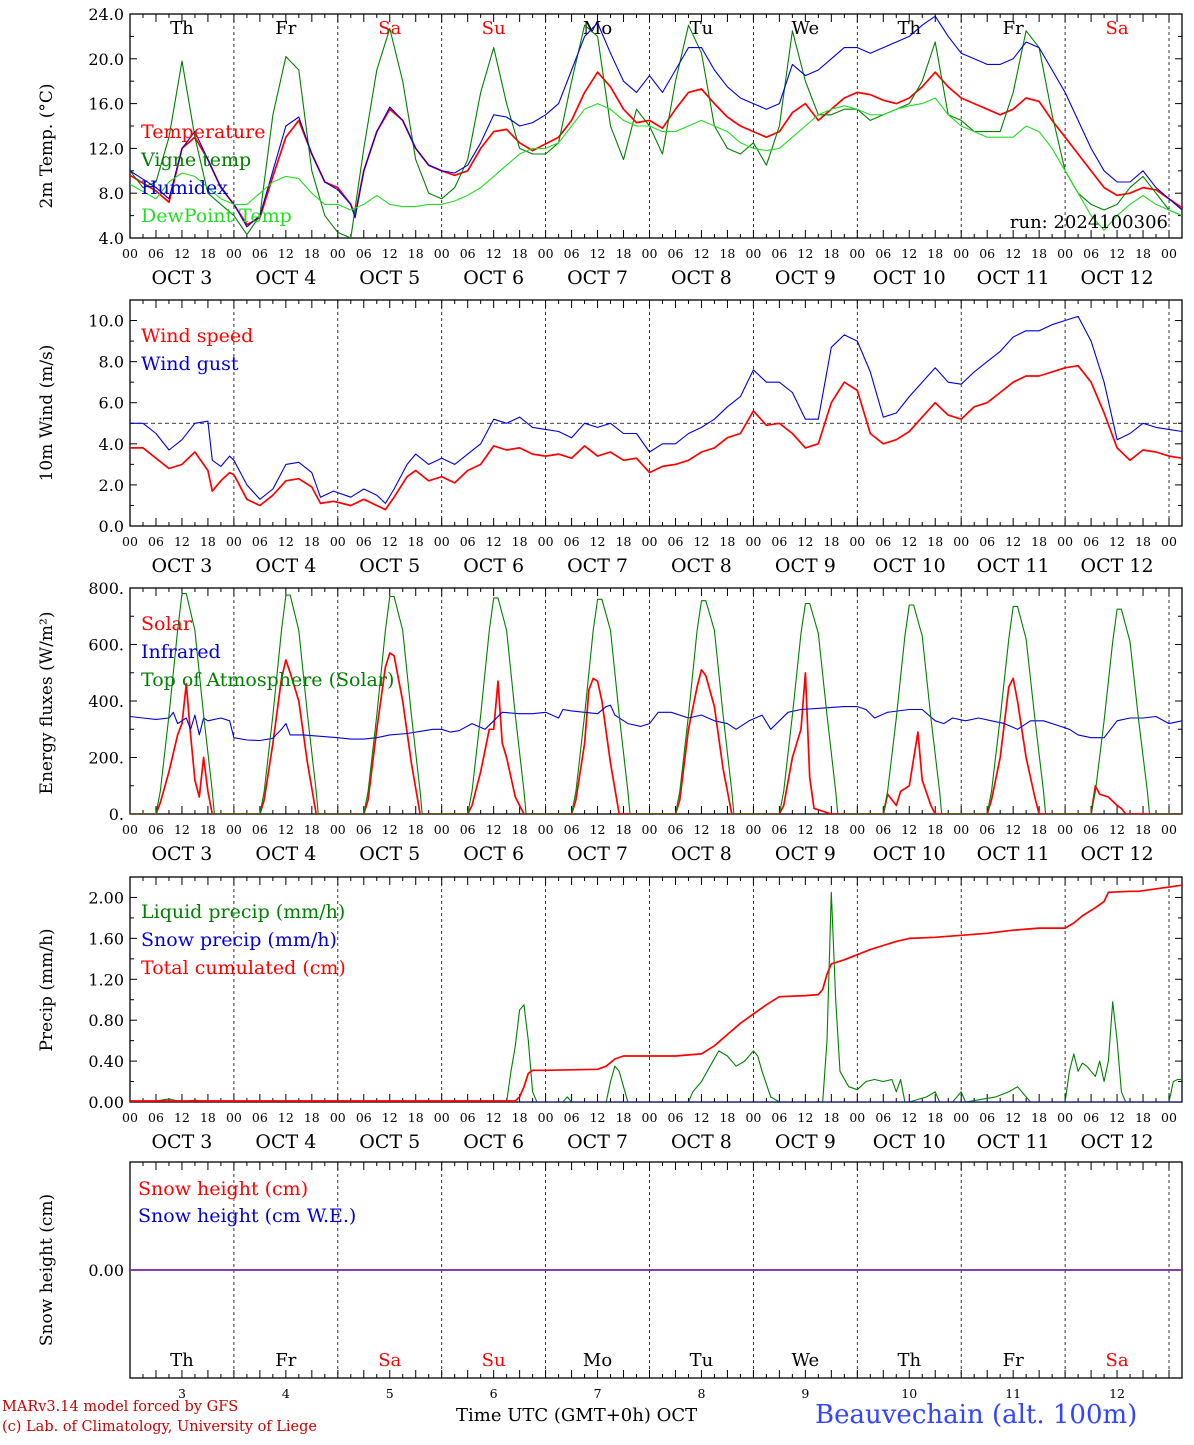 The width and height of the screenshot is (1194, 1445). I want to click on y-tick-label: 0.0, so click(111, 526).